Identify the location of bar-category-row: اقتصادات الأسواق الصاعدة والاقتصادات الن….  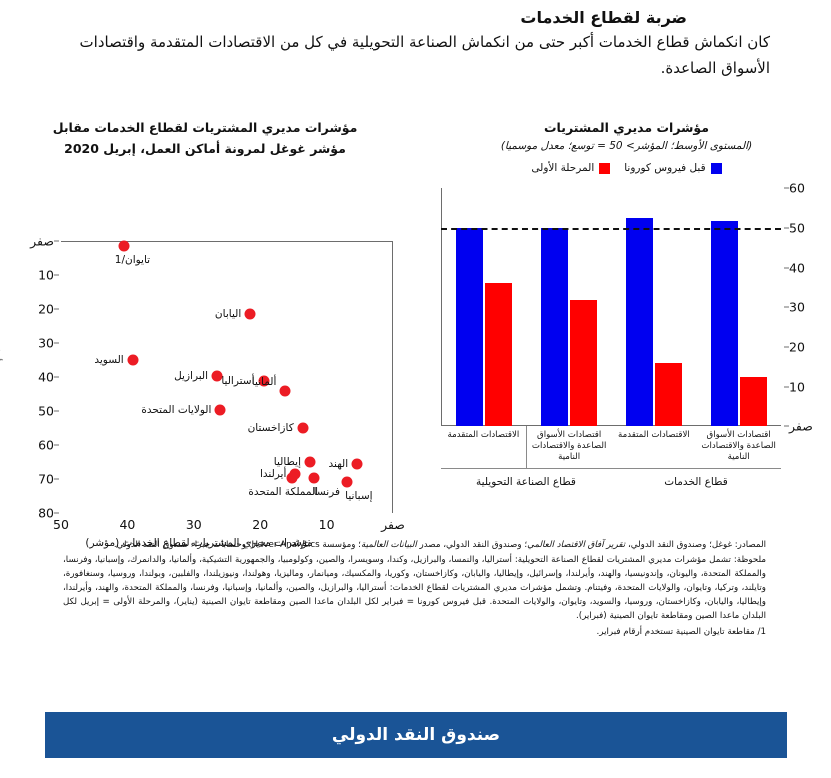
(612, 448).